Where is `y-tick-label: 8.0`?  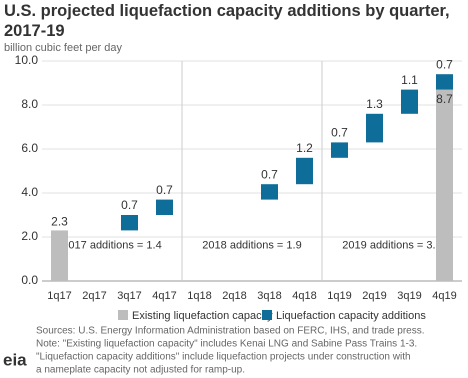
y-tick-label: 8.0 is located at coordinates (29, 104).